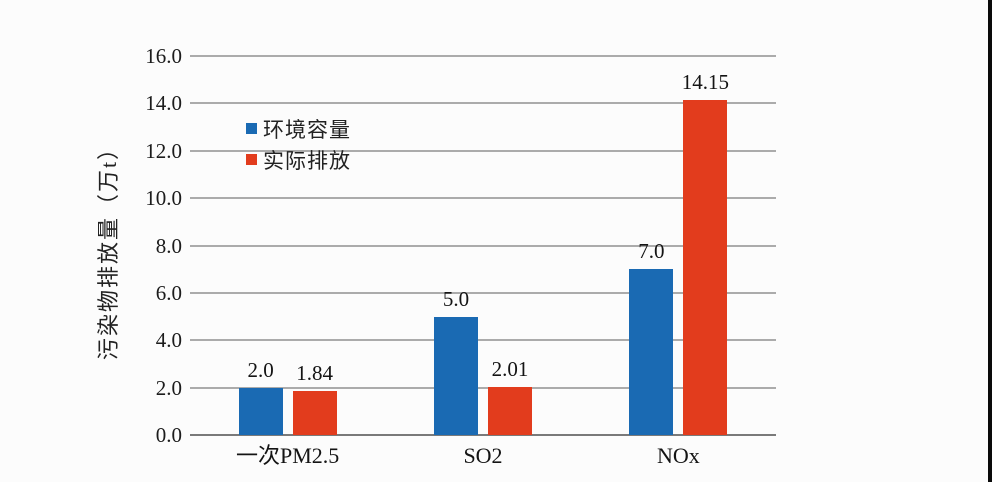 The width and height of the screenshot is (992, 482). What do you see at coordinates (168, 340) in the screenshot?
I see `y-tick-label-4: 4.0` at bounding box center [168, 340].